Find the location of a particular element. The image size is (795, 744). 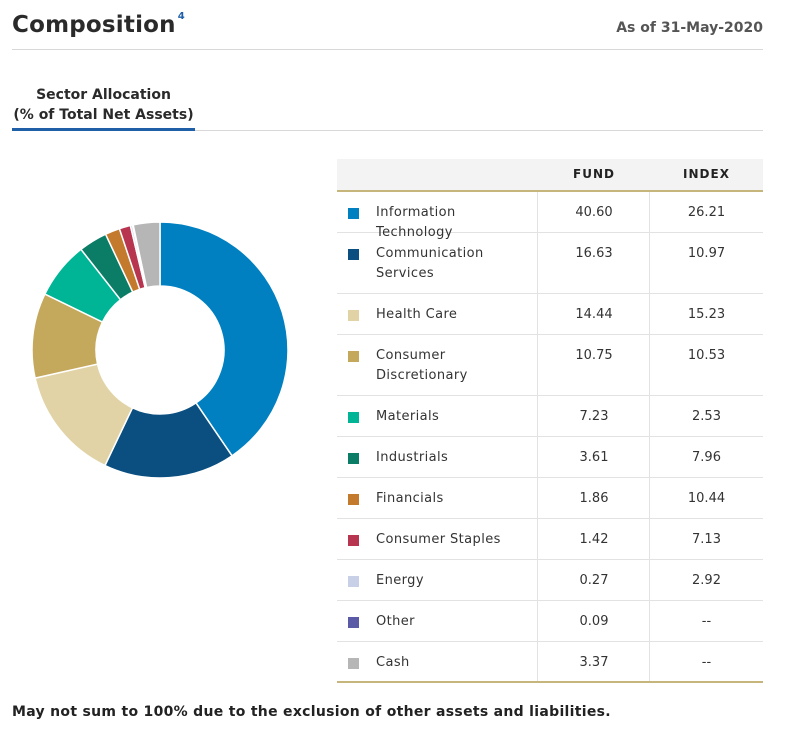

as-of-date: As of 31-May-2020 is located at coordinates (689, 28).